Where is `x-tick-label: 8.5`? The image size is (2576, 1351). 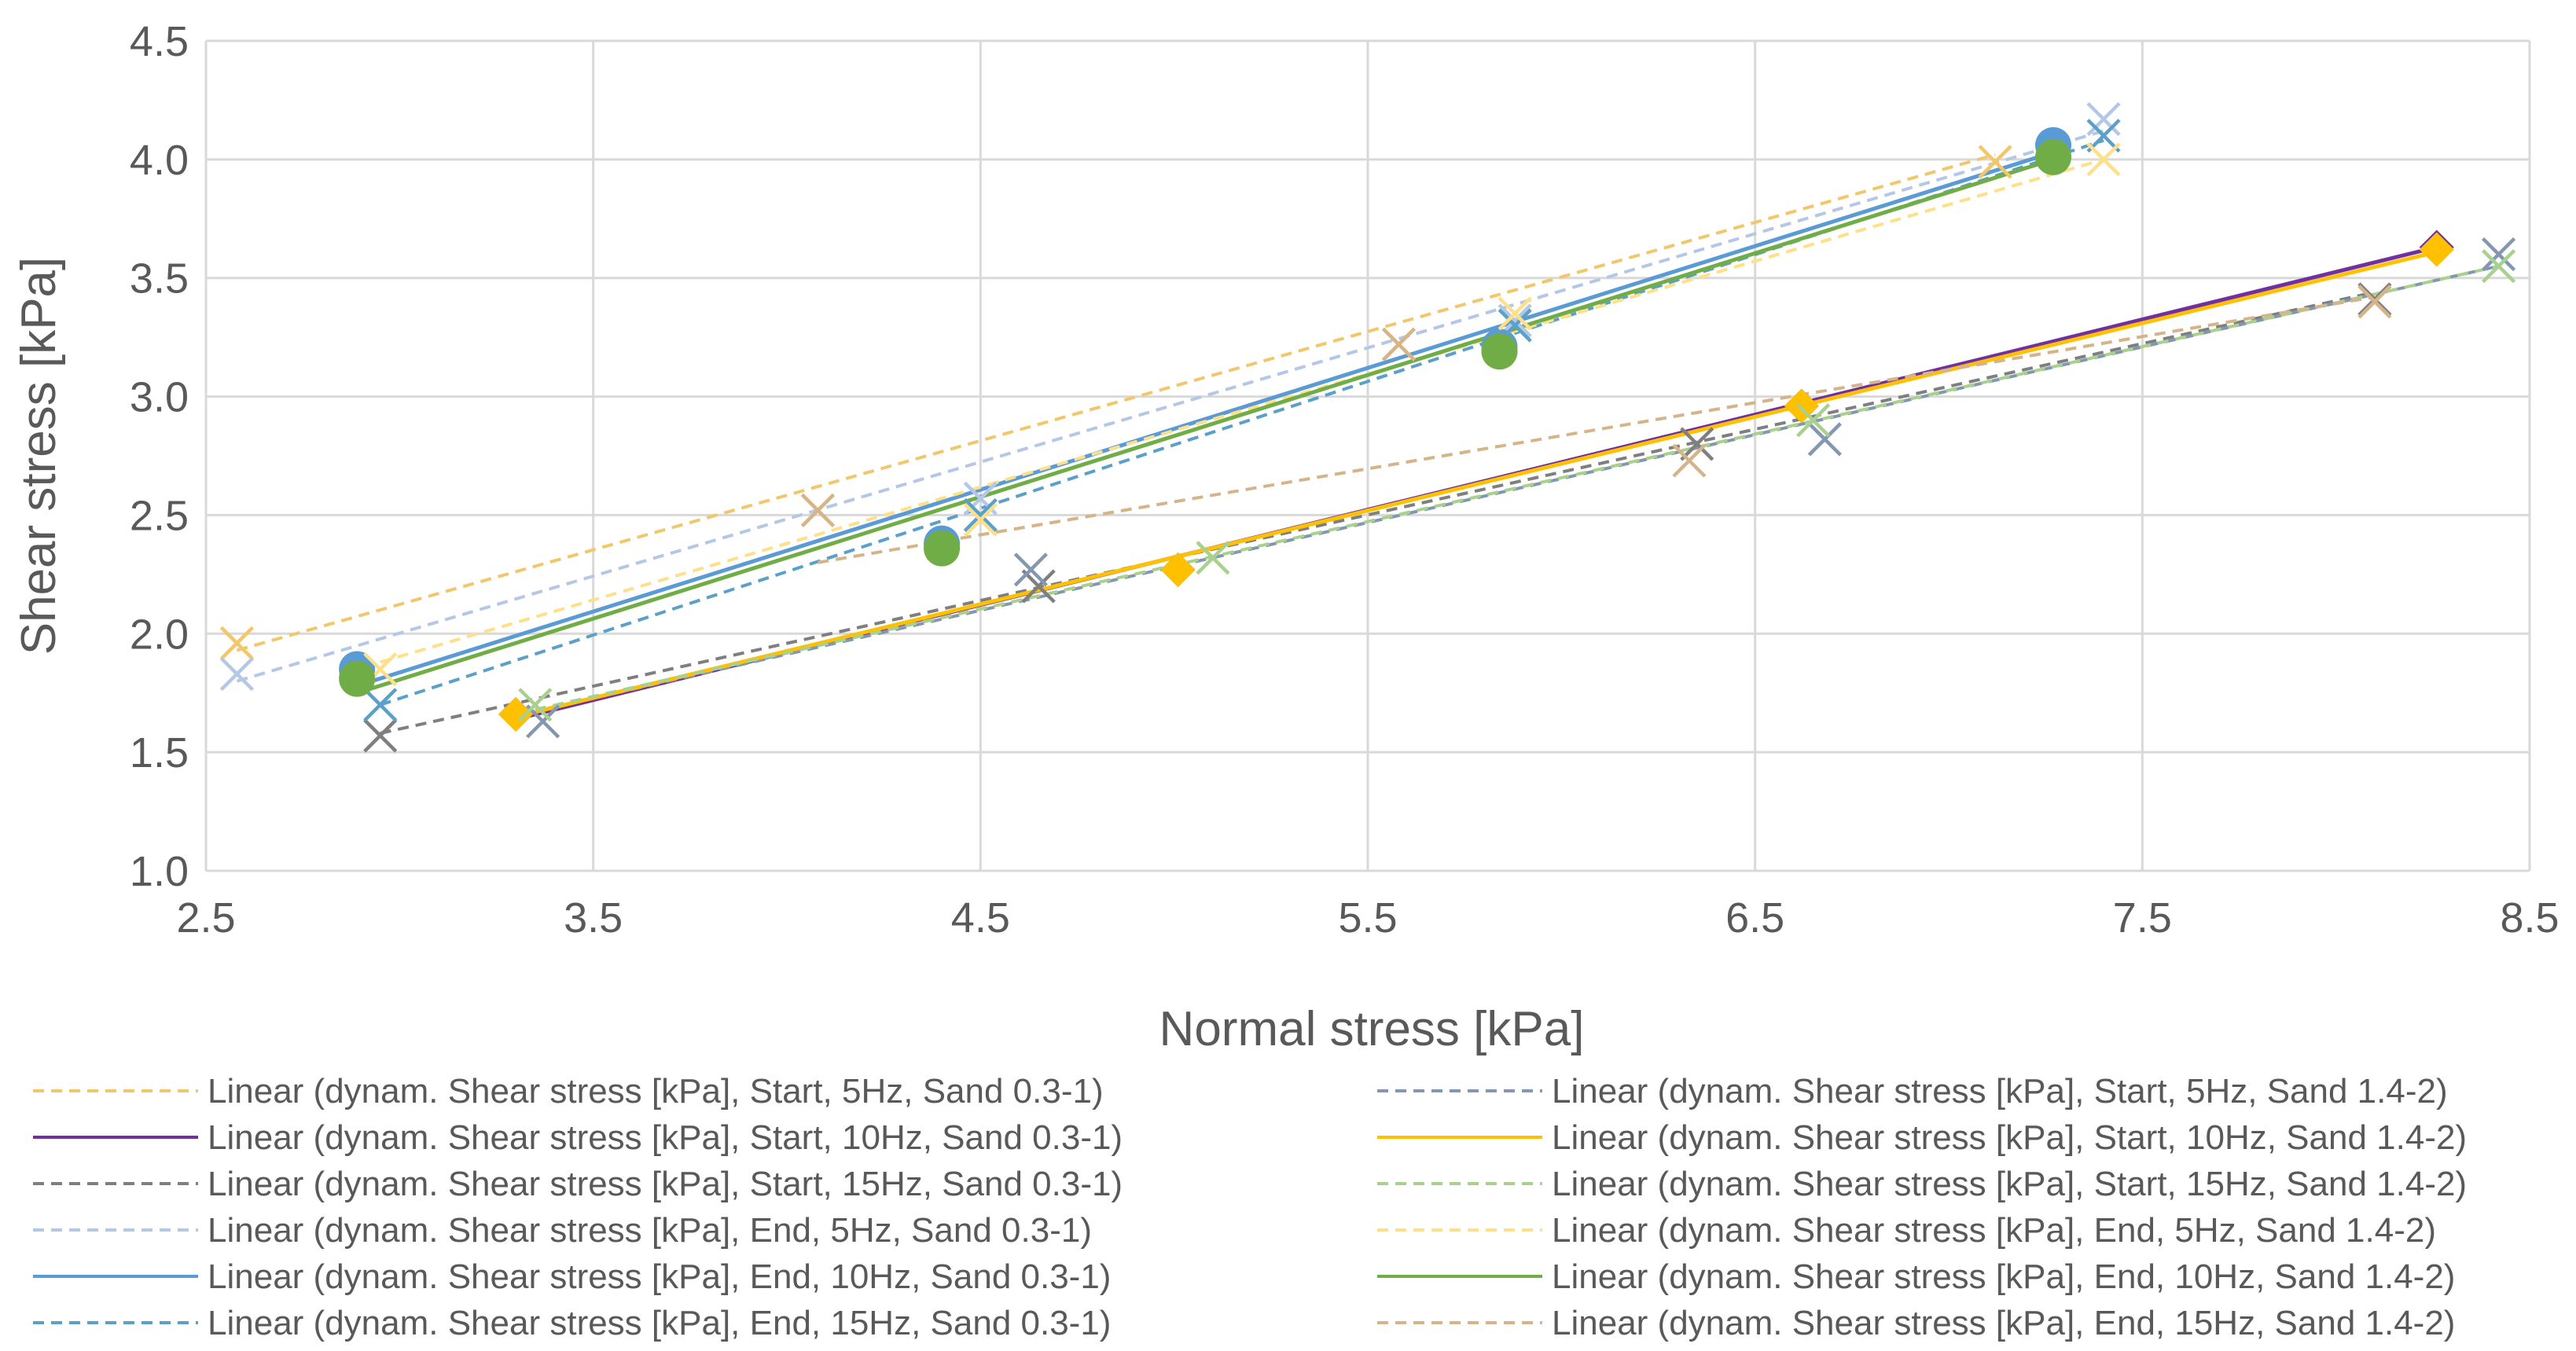
x-tick-label: 8.5 is located at coordinates (2529, 918).